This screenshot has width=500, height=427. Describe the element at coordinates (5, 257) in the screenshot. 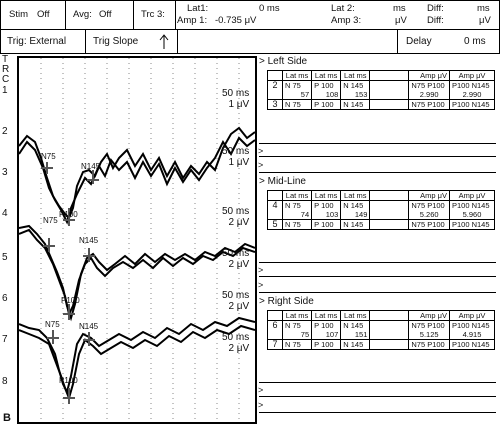

I see `trace-number-5: 5` at that location.